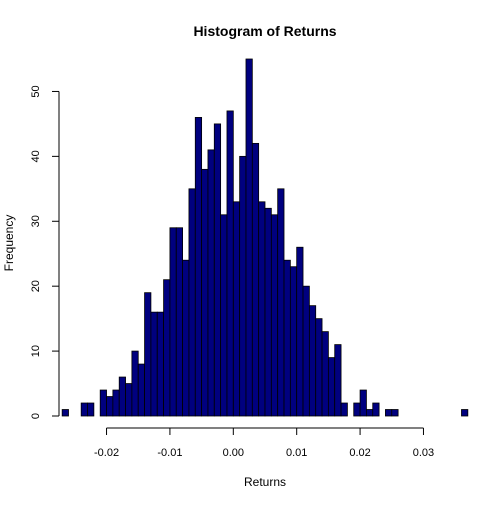  Describe the element at coordinates (36, 221) in the screenshot. I see `y-tick-label: 30` at that location.